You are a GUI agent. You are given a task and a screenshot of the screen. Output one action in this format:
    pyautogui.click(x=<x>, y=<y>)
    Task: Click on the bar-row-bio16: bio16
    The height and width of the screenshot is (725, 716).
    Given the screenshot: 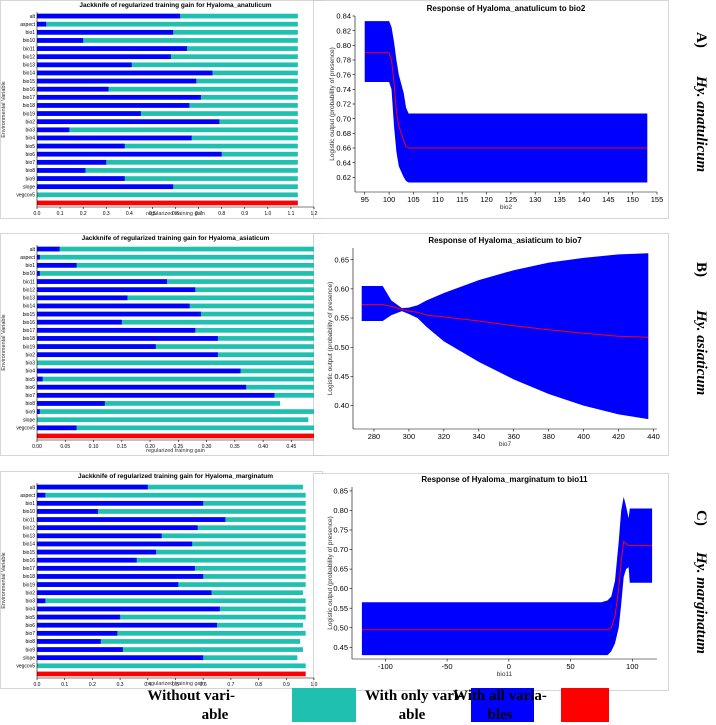 What is the action you would take?
    pyautogui.click(x=164, y=560)
    